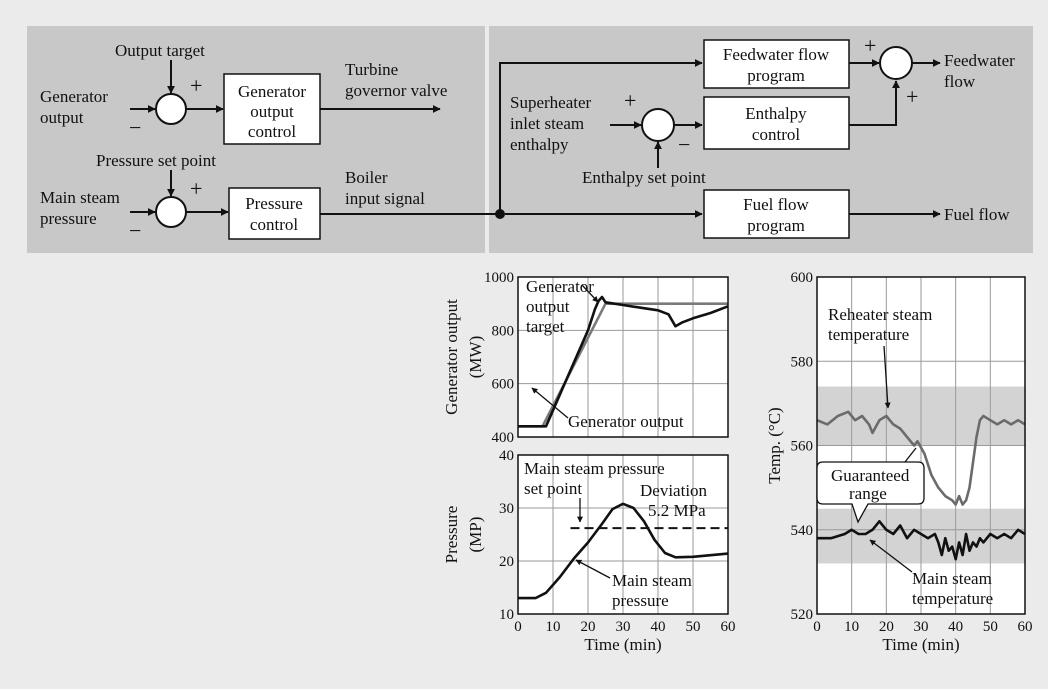 This screenshot has height=689, width=1048. Describe the element at coordinates (776, 75) in the screenshot. I see `feedwater-flow-program-text-2: program` at that location.